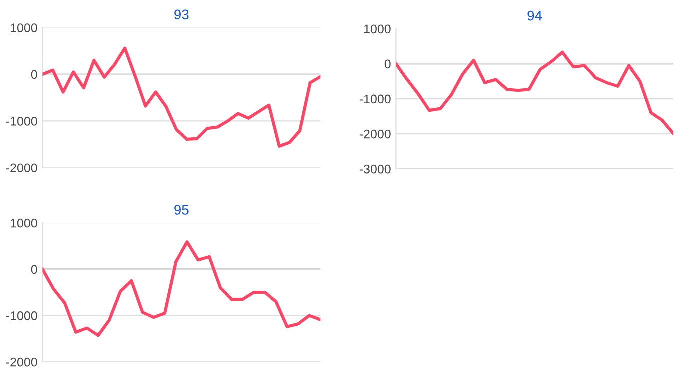  Describe the element at coordinates (535, 15) in the screenshot. I see `chart-title: 94` at that location.